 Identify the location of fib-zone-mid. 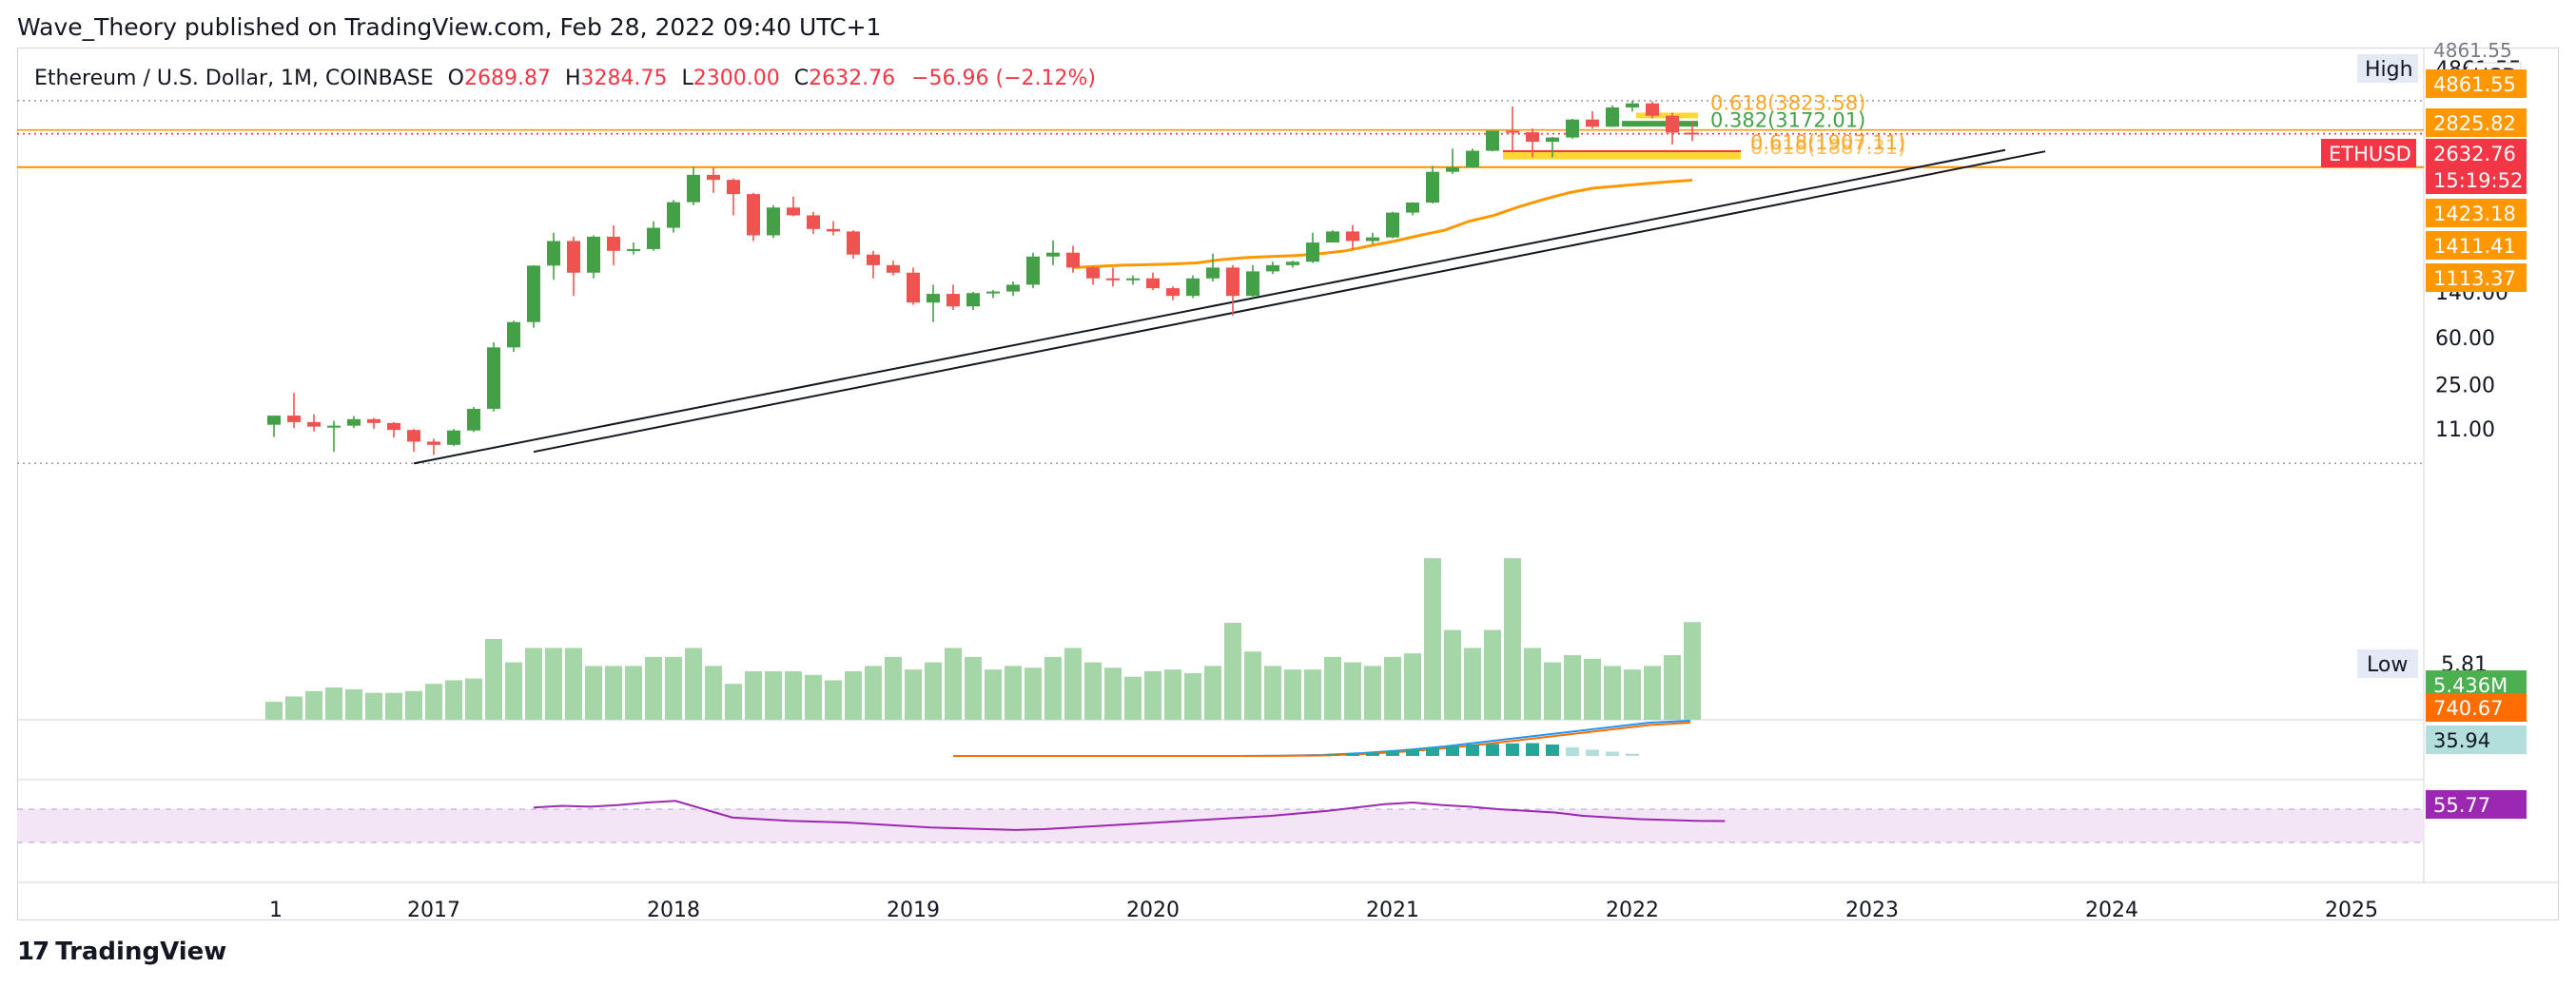
(1660, 124).